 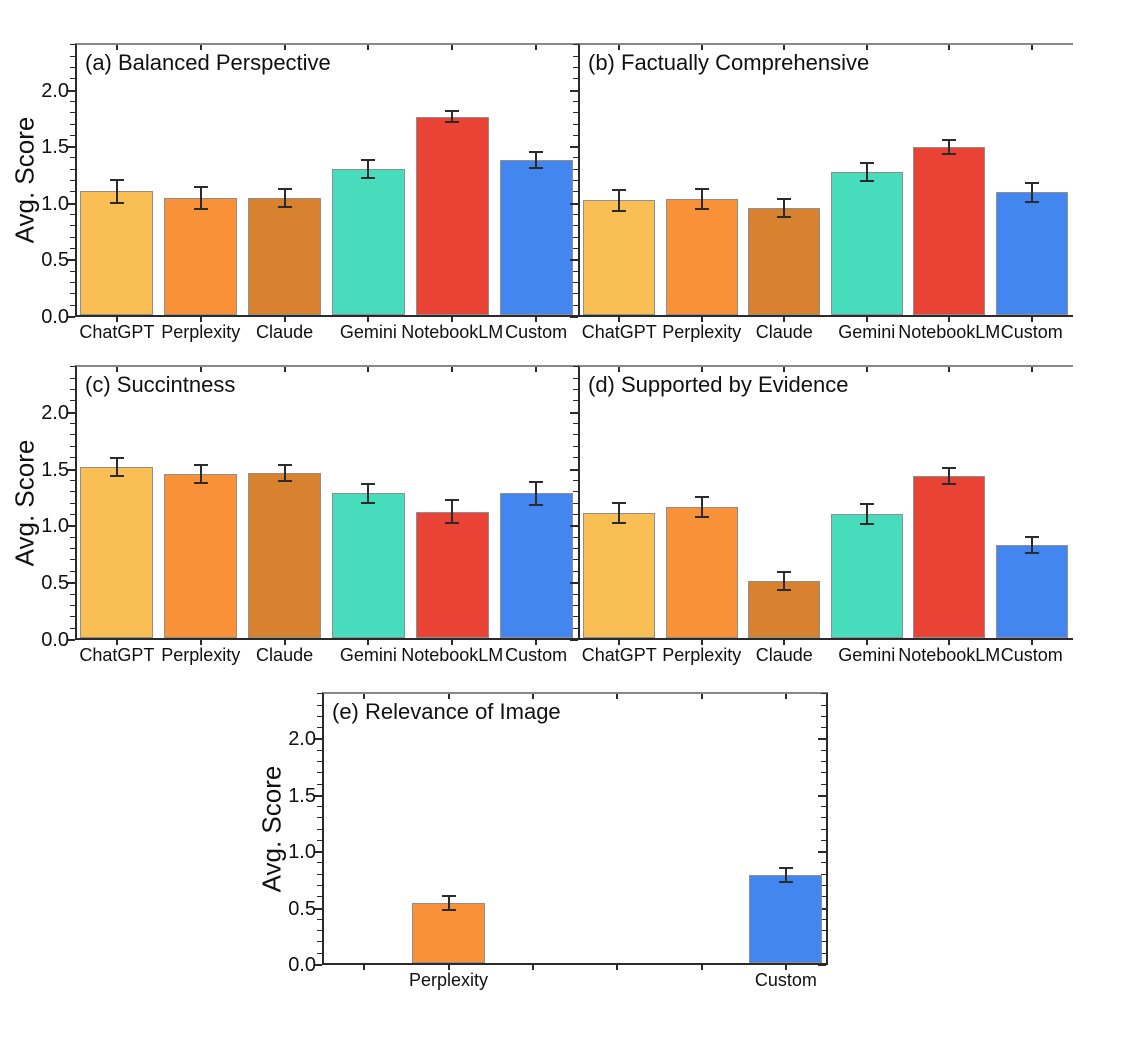 What do you see at coordinates (575, 828) in the screenshot?
I see `plot-area-e` at bounding box center [575, 828].